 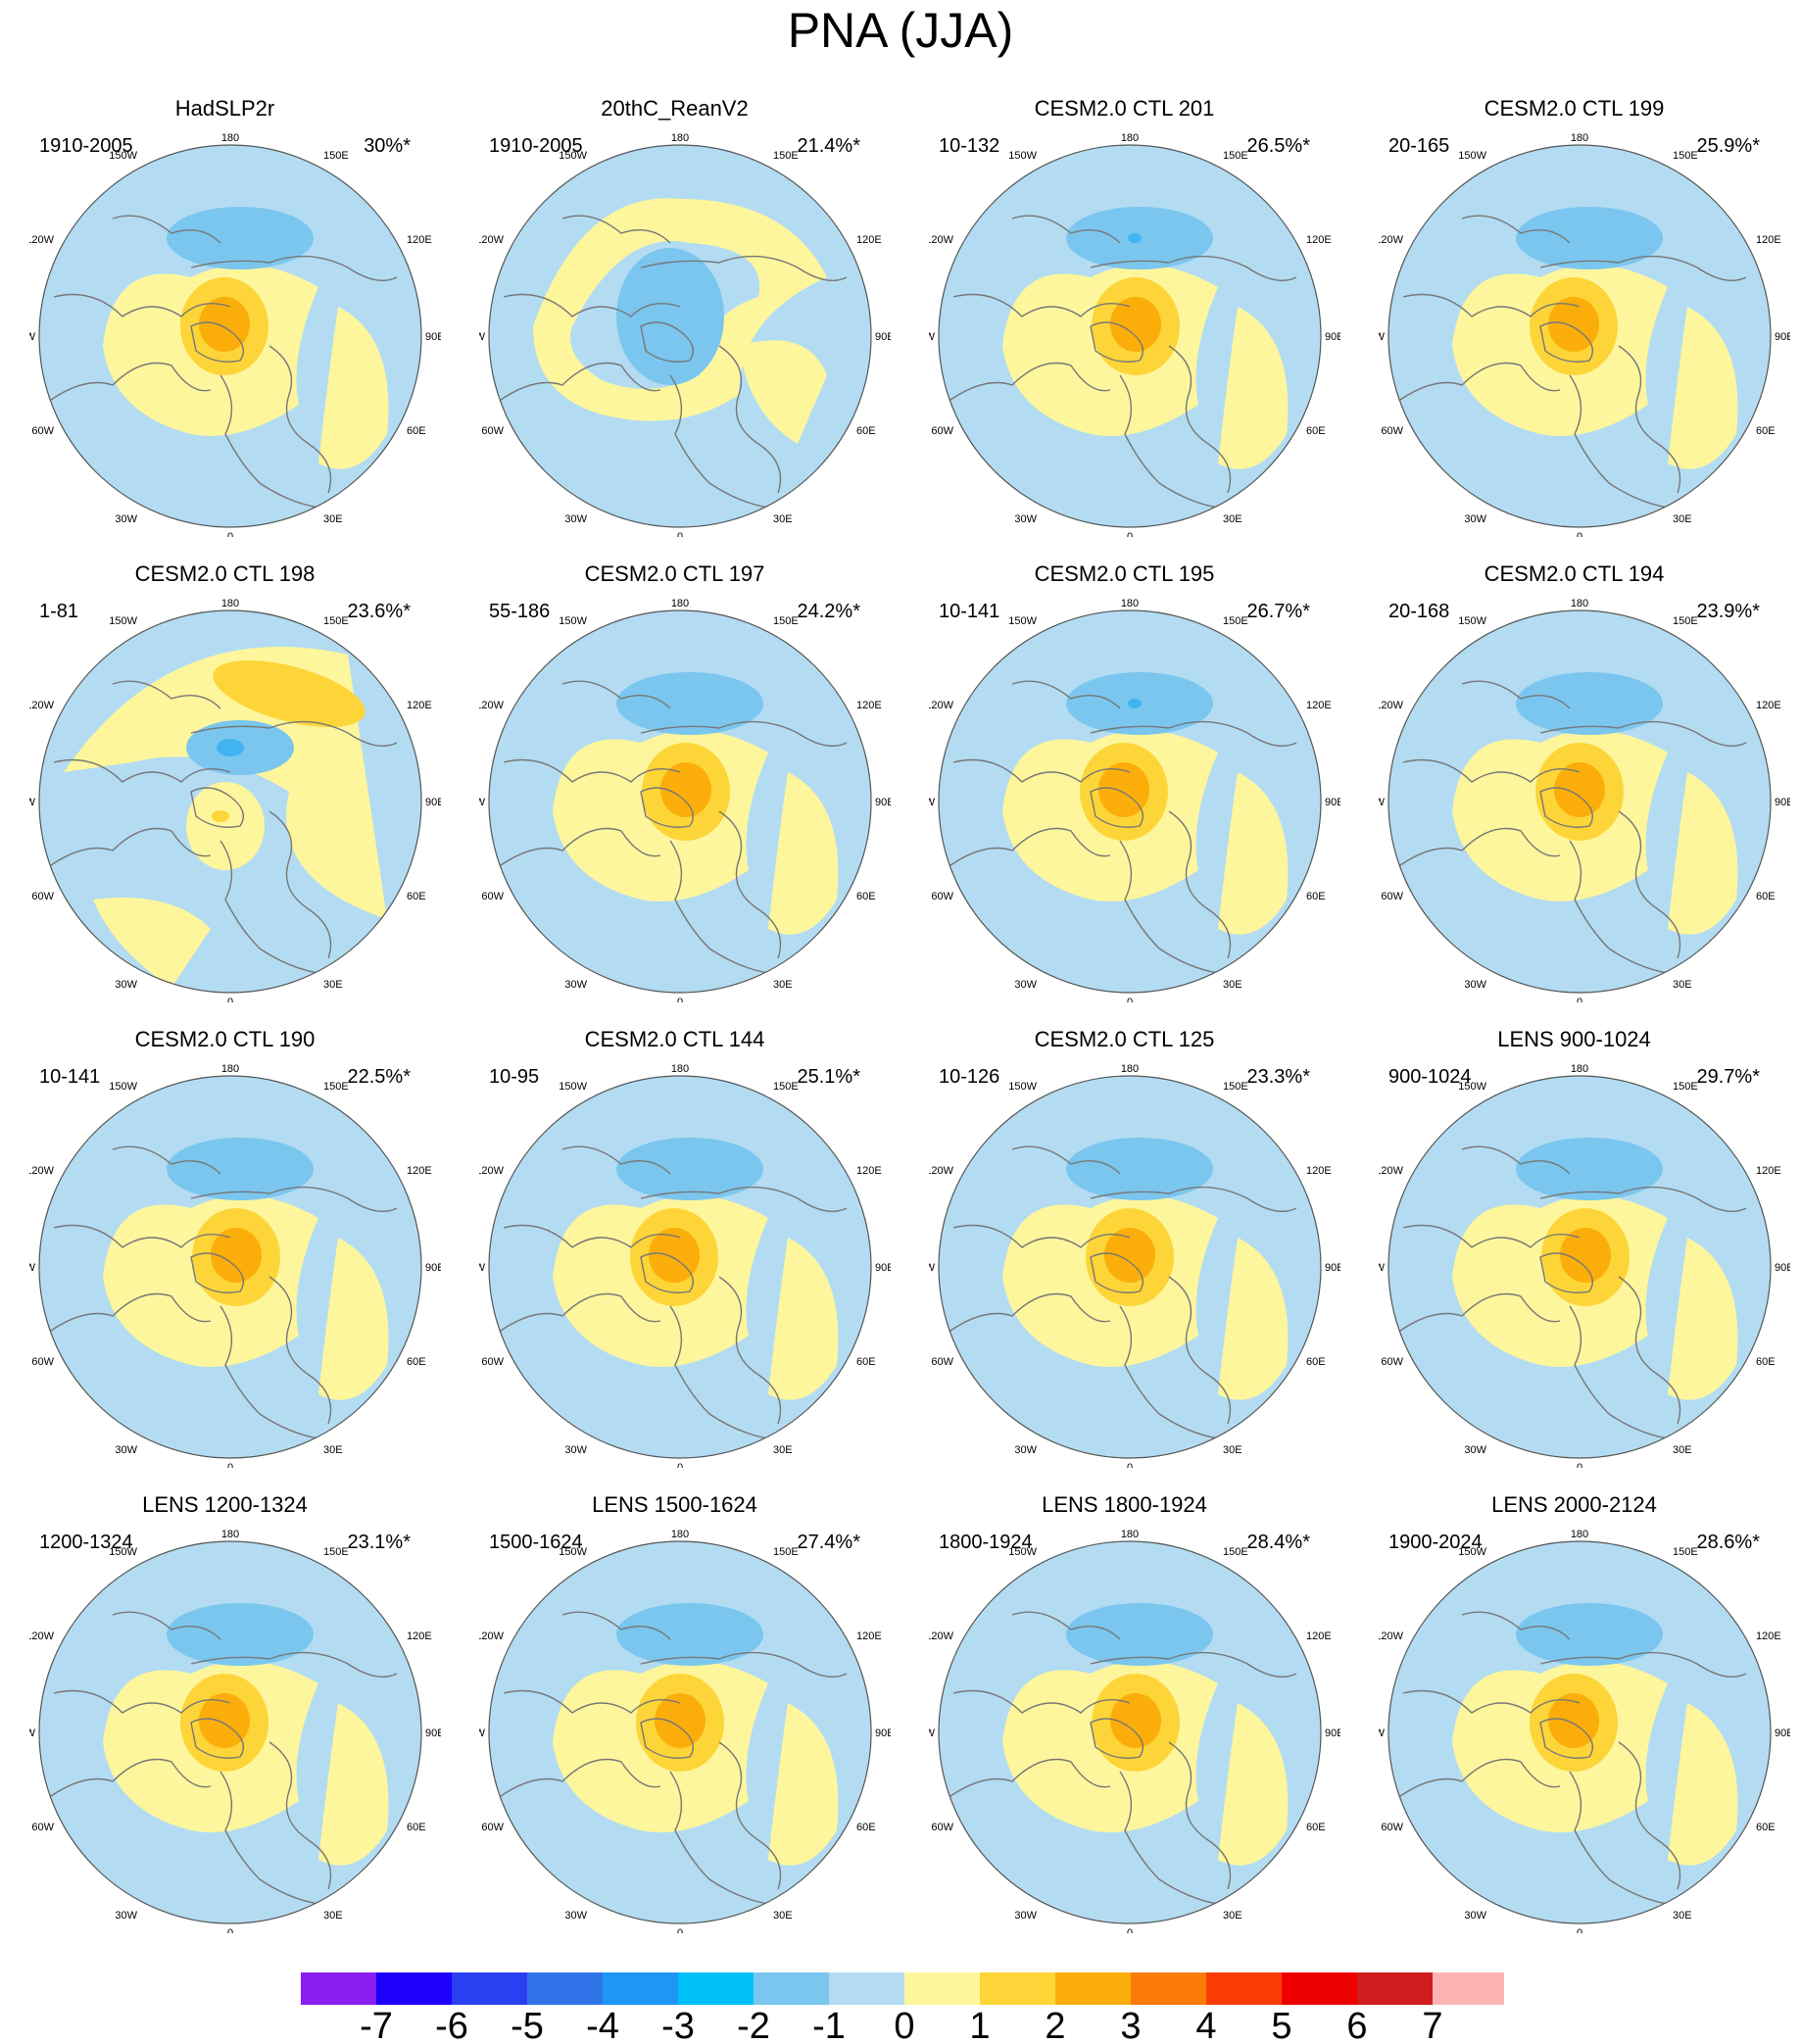 I want to click on panel-variance-explained: 23.9%*, so click(x=1728, y=612).